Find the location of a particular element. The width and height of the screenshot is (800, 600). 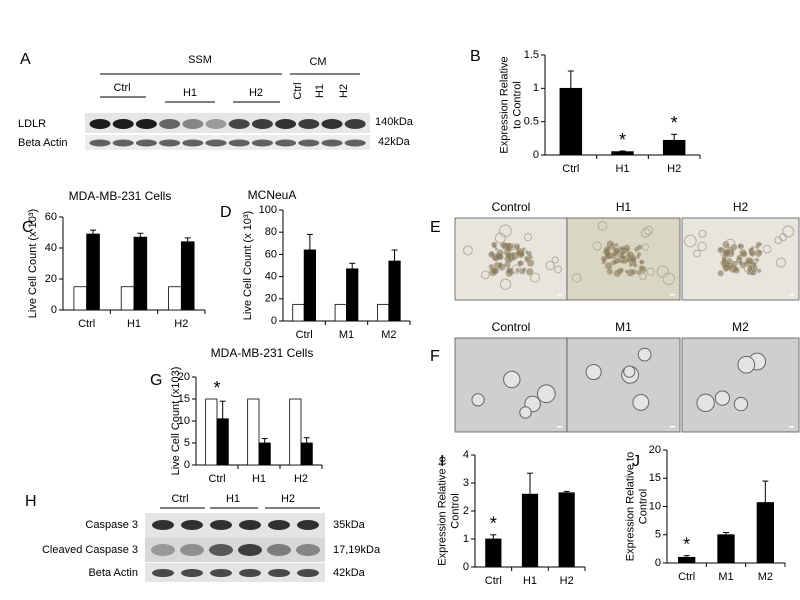

y-tick-label: 1 is located at coordinates (466, 539).